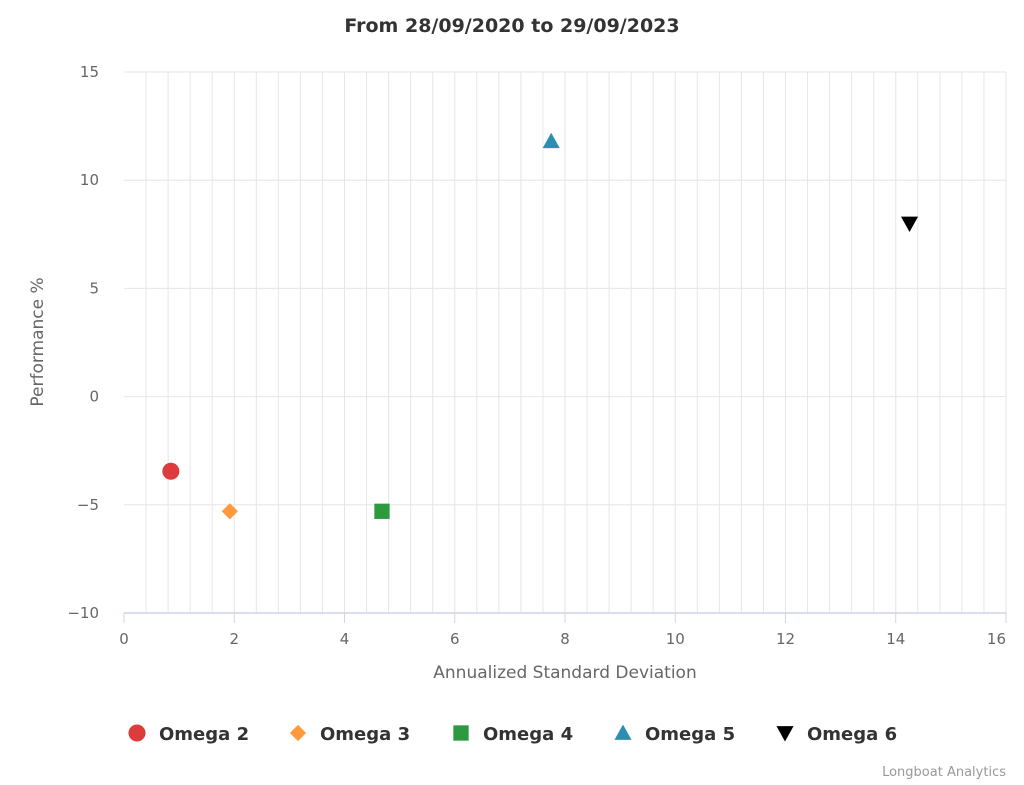 This screenshot has width=1024, height=785. What do you see at coordinates (996, 639) in the screenshot?
I see `x-tick-label: 16` at bounding box center [996, 639].